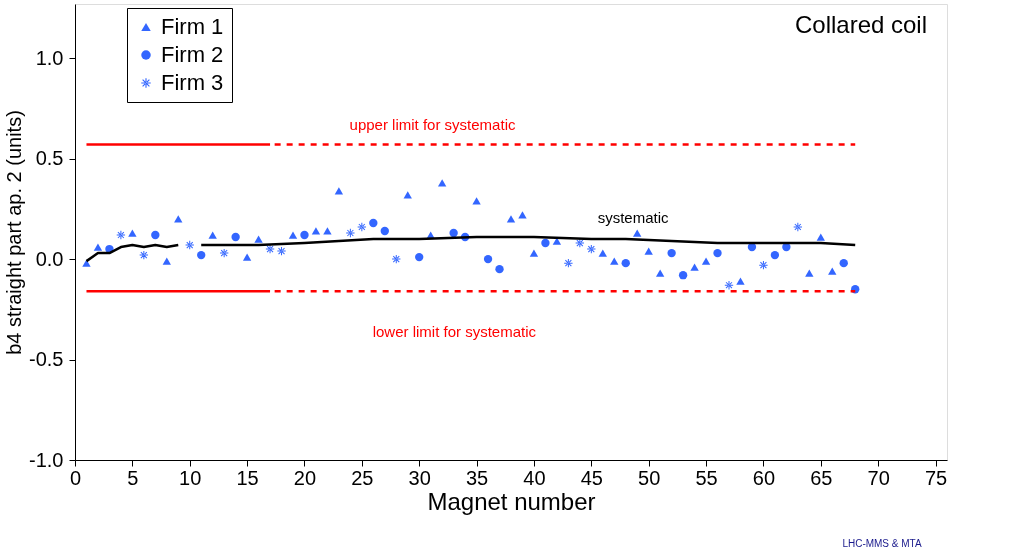 Image resolution: width=1012 pixels, height=559 pixels. Describe the element at coordinates (882, 543) in the screenshot. I see `text: LHC-MMS & MTA` at that location.